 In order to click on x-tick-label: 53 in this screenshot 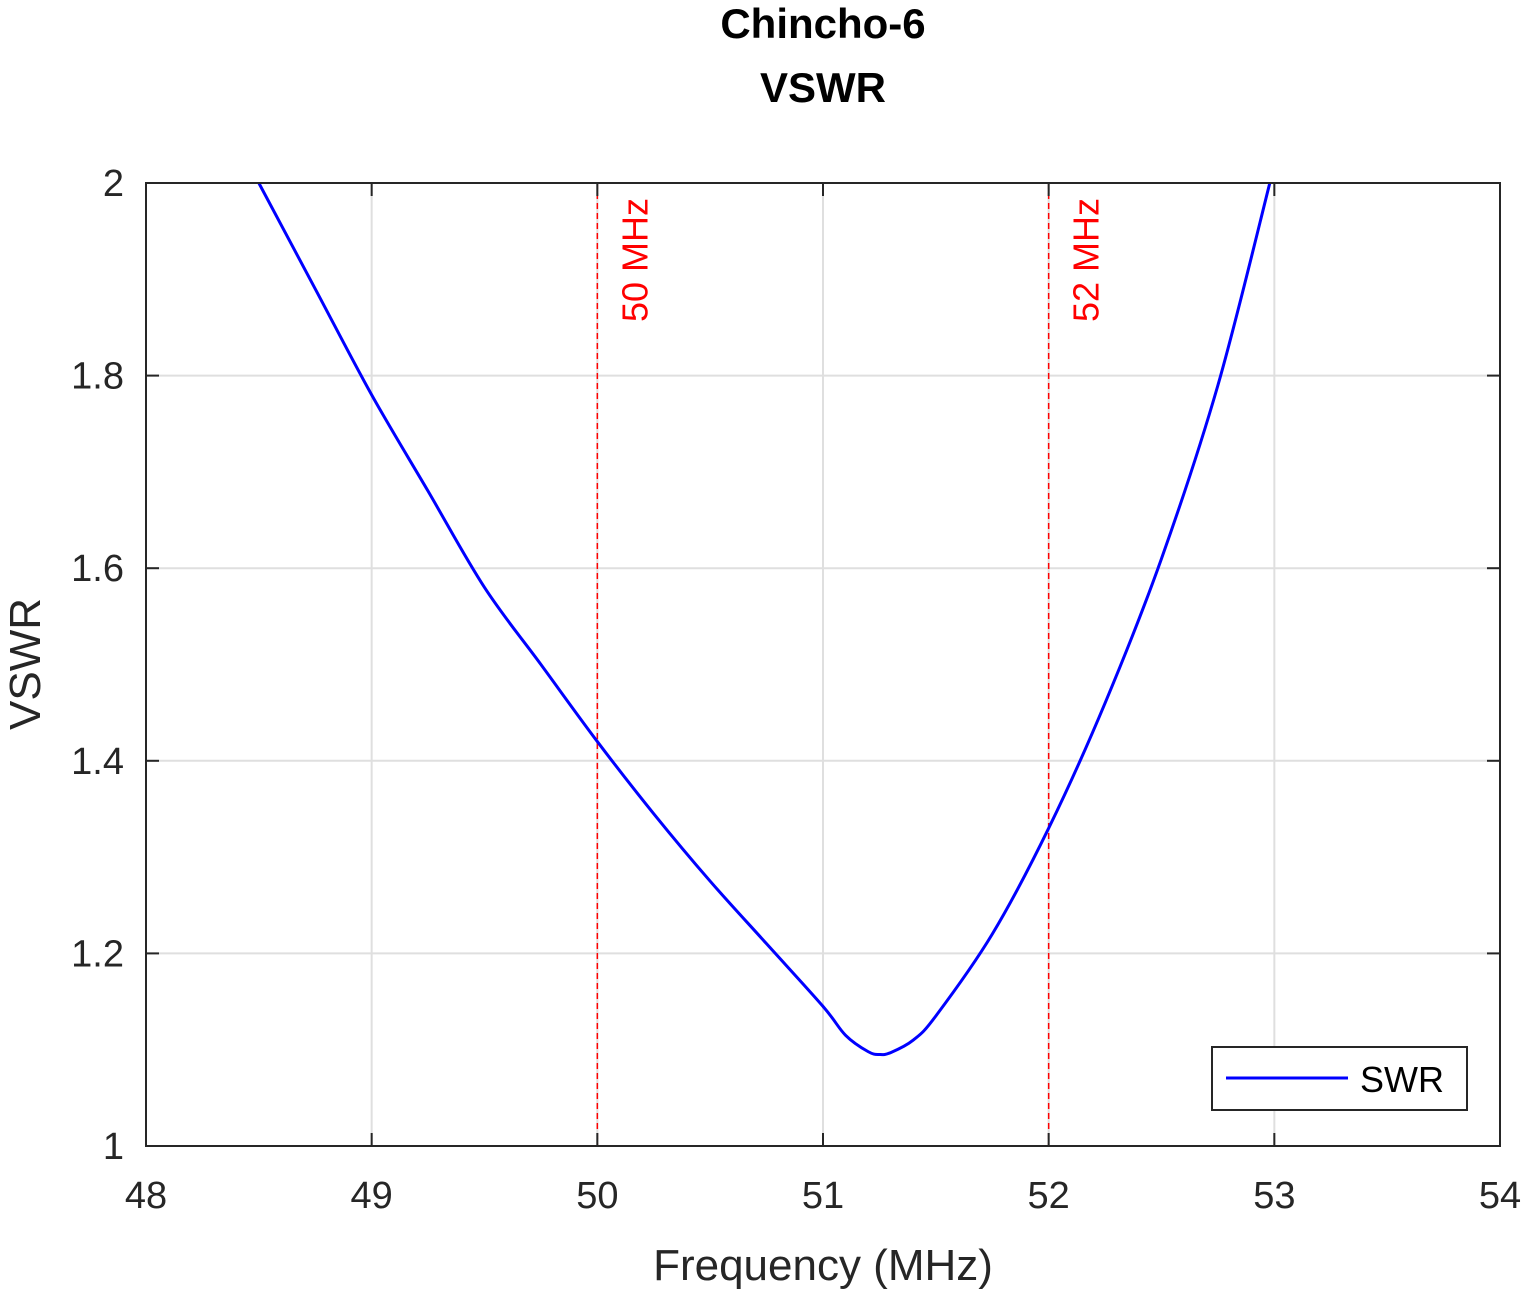, I will do `click(1274, 1196)`.